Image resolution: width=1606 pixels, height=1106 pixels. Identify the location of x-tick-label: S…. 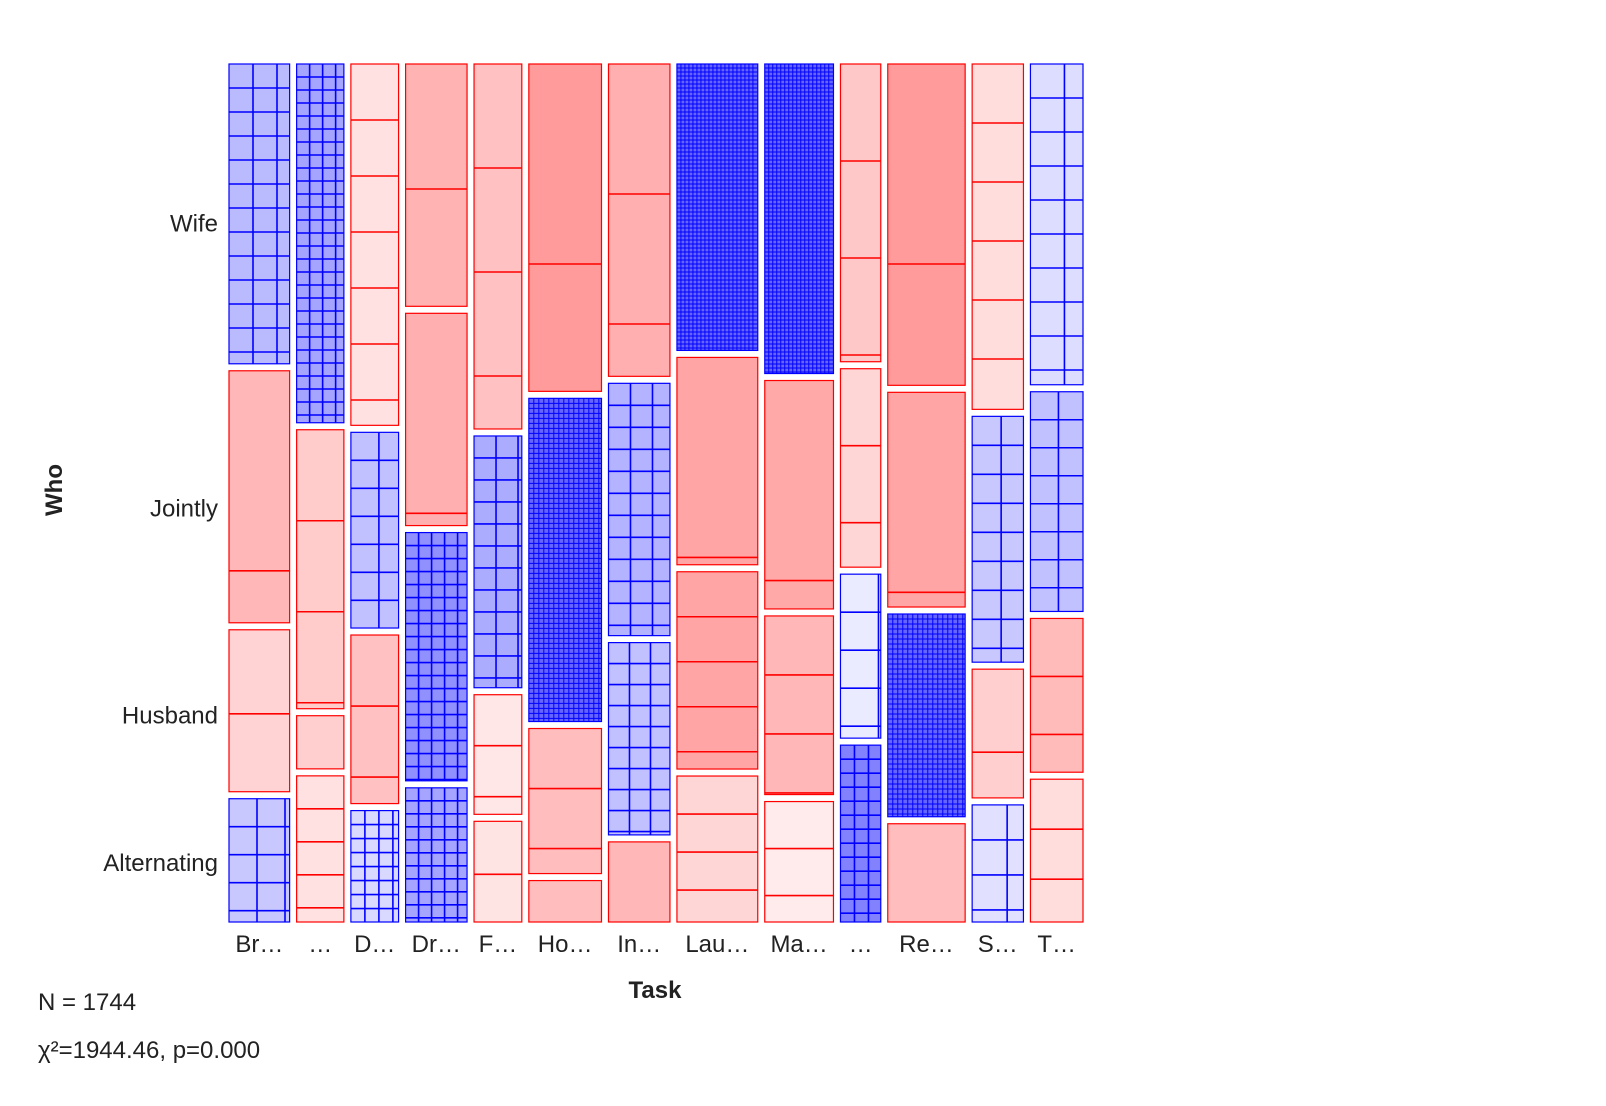
(998, 944).